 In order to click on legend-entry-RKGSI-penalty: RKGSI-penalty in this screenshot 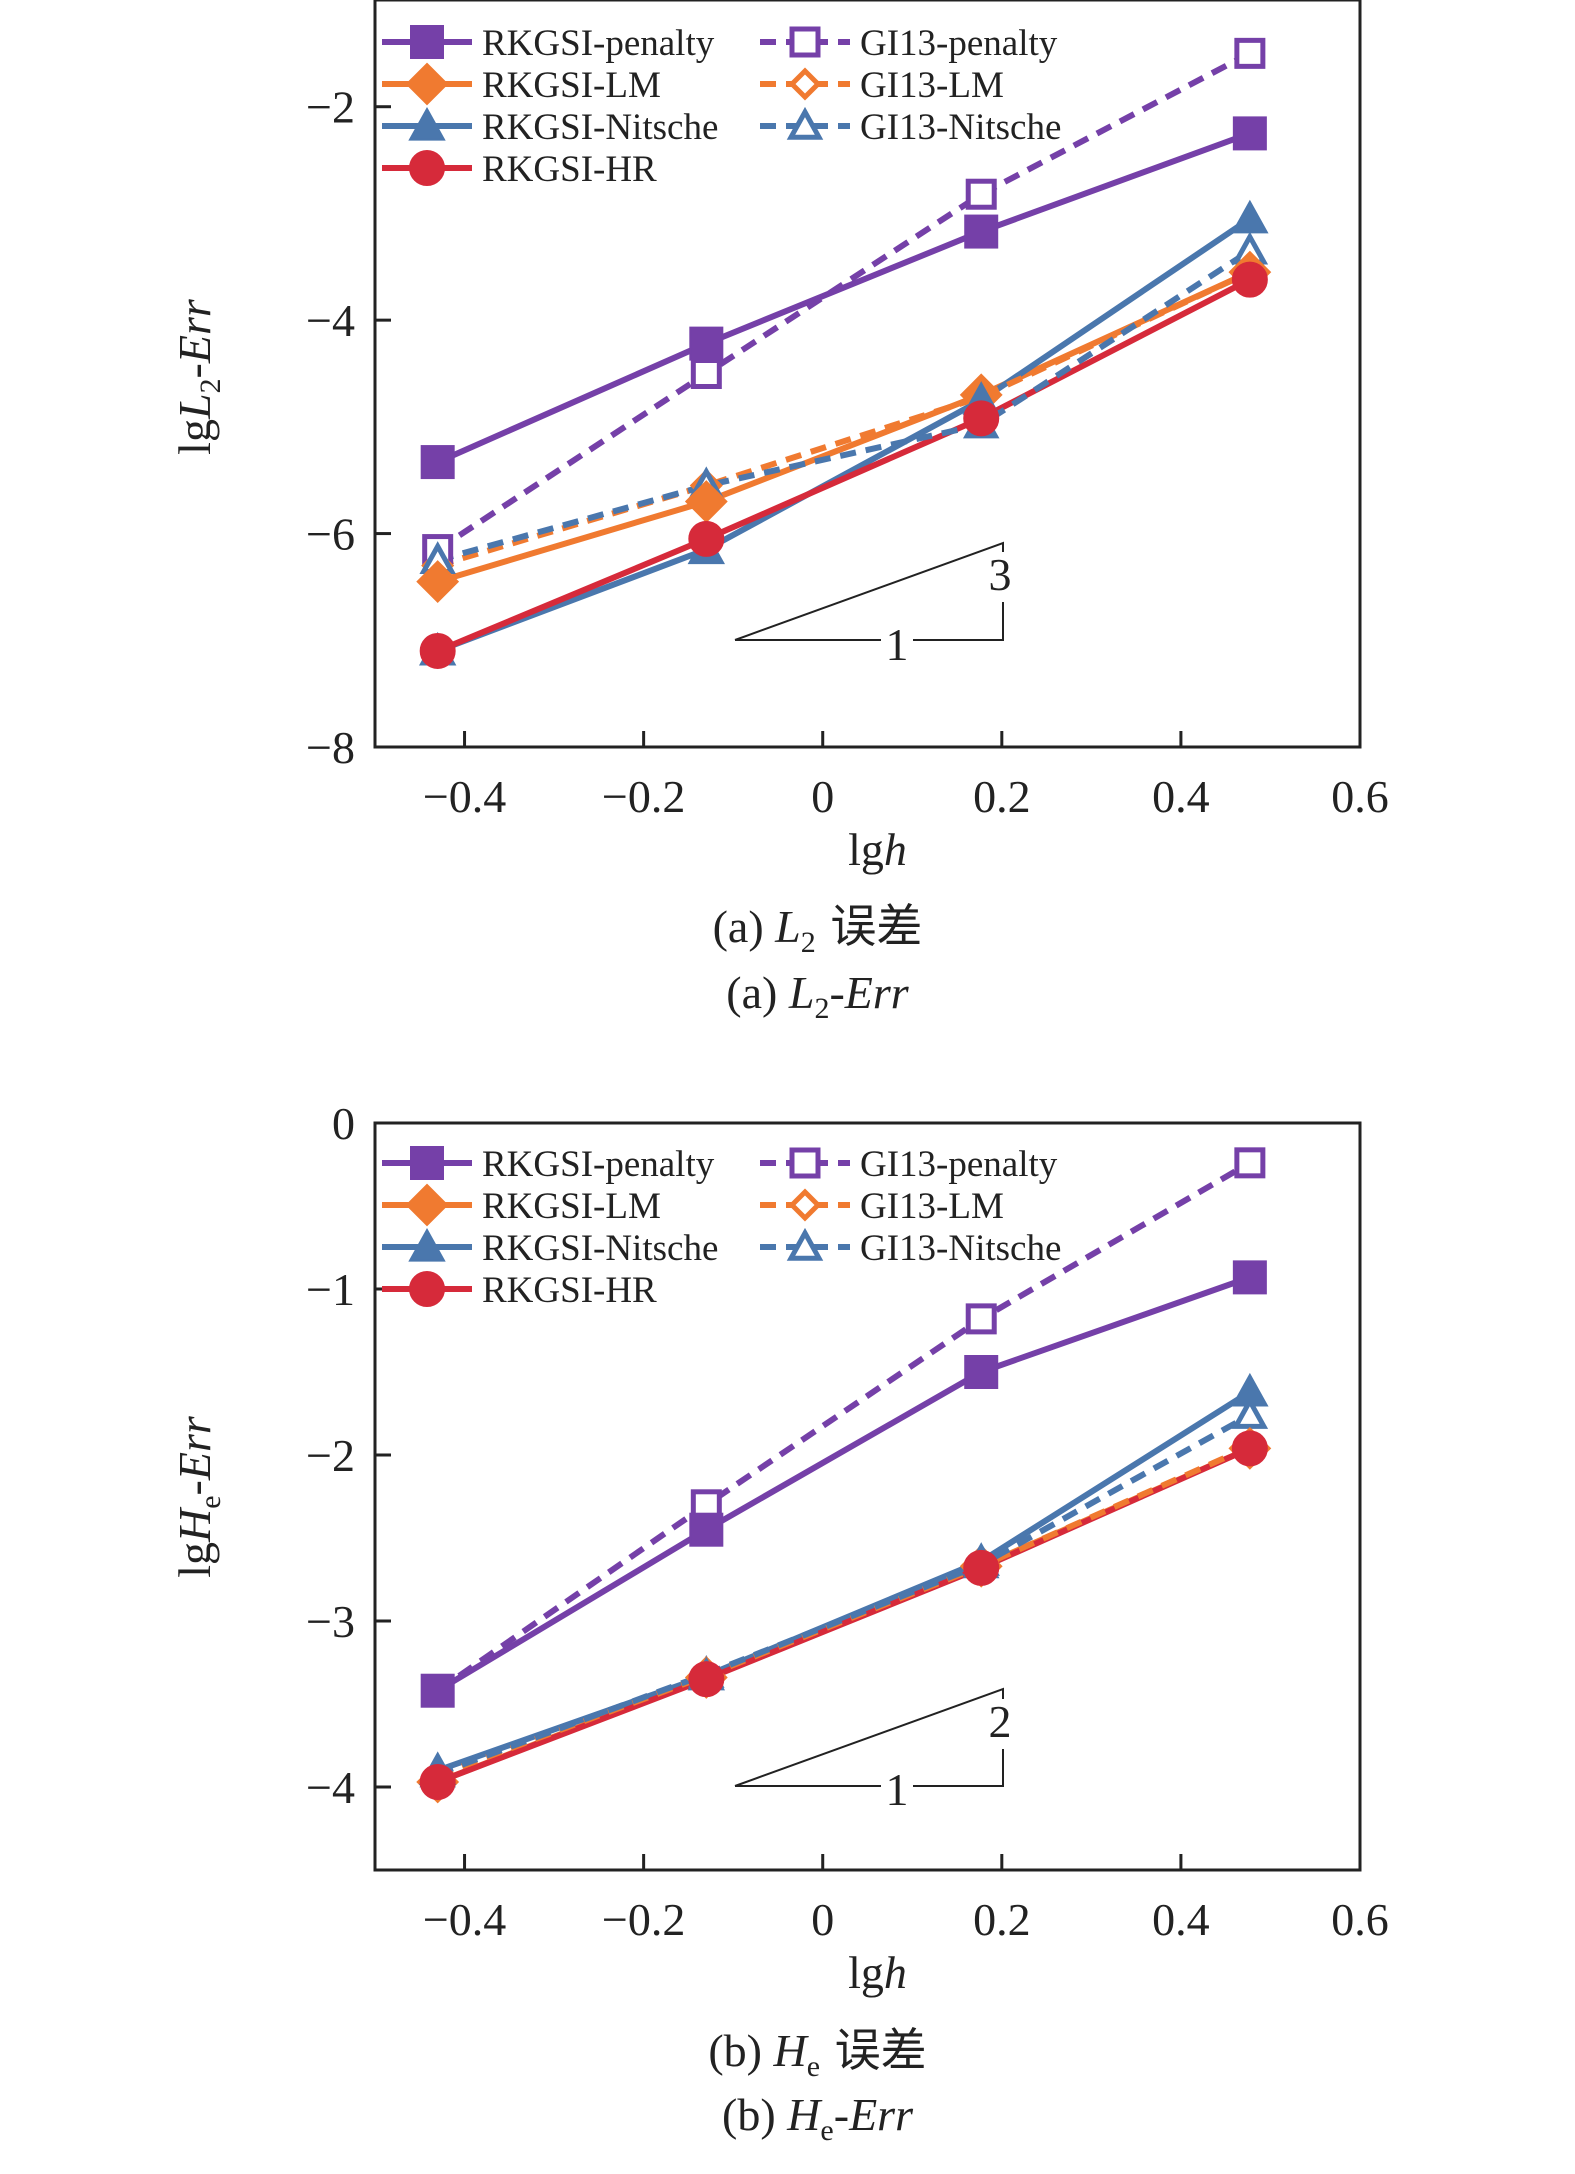, I will do `click(548, 1164)`.